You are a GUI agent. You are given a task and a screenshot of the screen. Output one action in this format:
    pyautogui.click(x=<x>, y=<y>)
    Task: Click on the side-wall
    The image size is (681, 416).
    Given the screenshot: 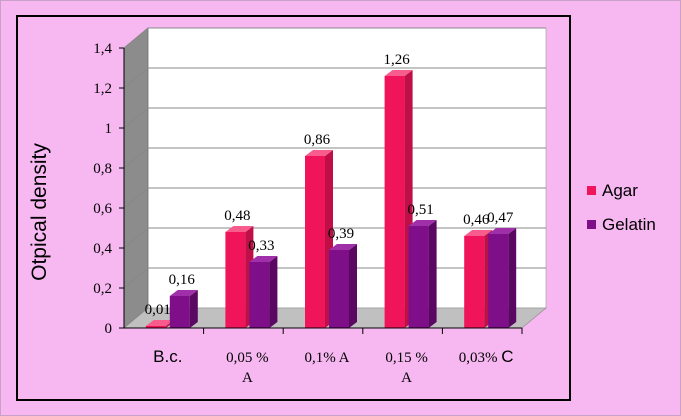 What is the action you would take?
    pyautogui.click(x=136, y=178)
    